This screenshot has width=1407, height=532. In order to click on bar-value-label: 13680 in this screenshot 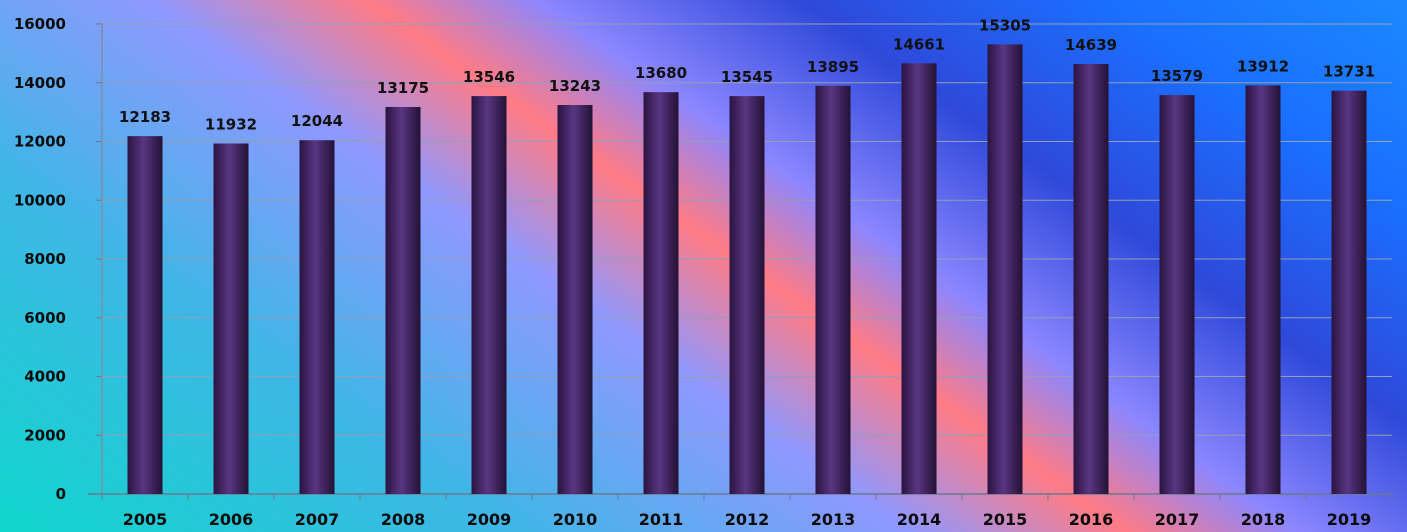, I will do `click(661, 73)`.